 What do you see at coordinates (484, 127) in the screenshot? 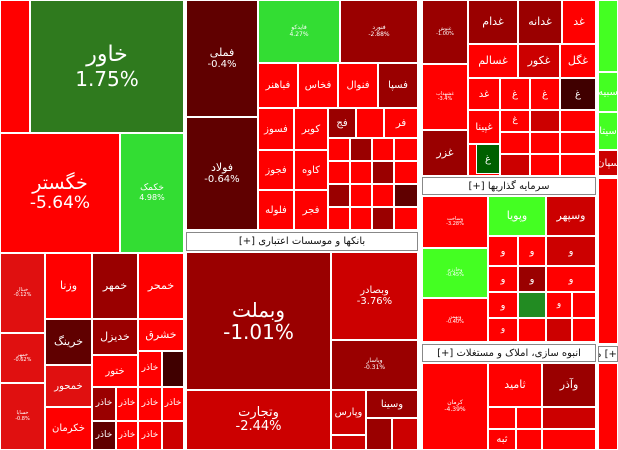
I see `tile-ghpina: غپینا` at bounding box center [484, 127].